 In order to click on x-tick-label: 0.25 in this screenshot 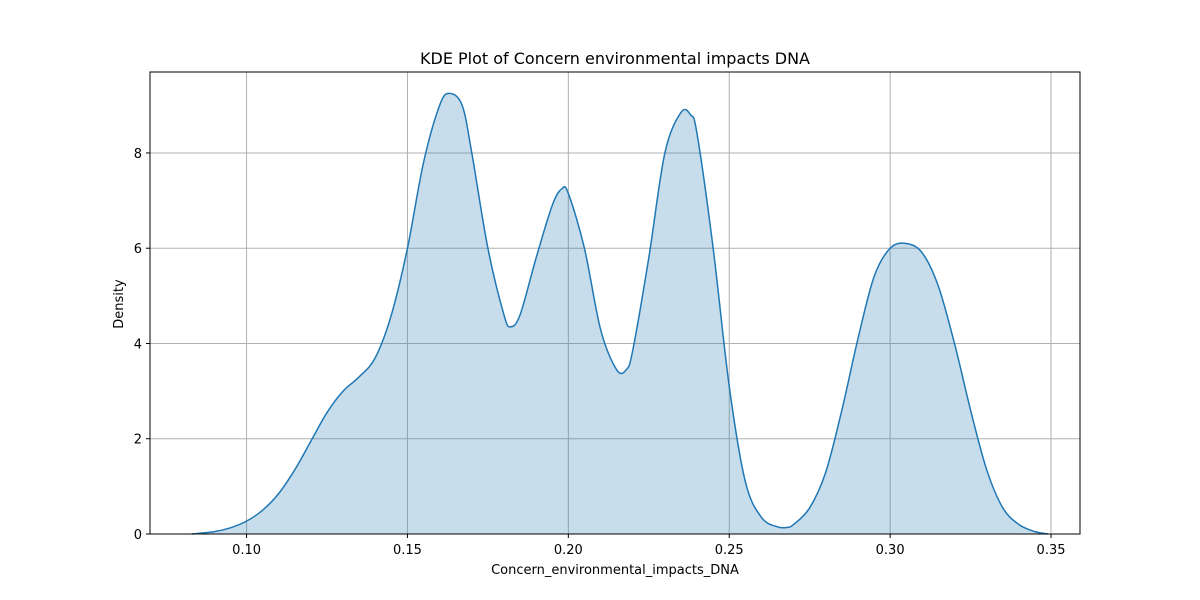, I will do `click(729, 550)`.